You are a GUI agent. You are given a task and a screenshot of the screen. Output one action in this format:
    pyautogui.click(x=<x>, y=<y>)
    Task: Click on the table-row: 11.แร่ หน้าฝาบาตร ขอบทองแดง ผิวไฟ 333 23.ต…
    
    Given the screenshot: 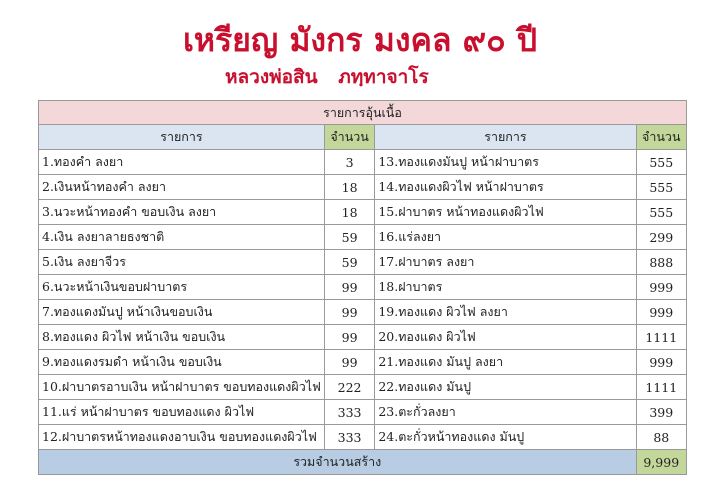 What is the action you would take?
    pyautogui.click(x=363, y=412)
    